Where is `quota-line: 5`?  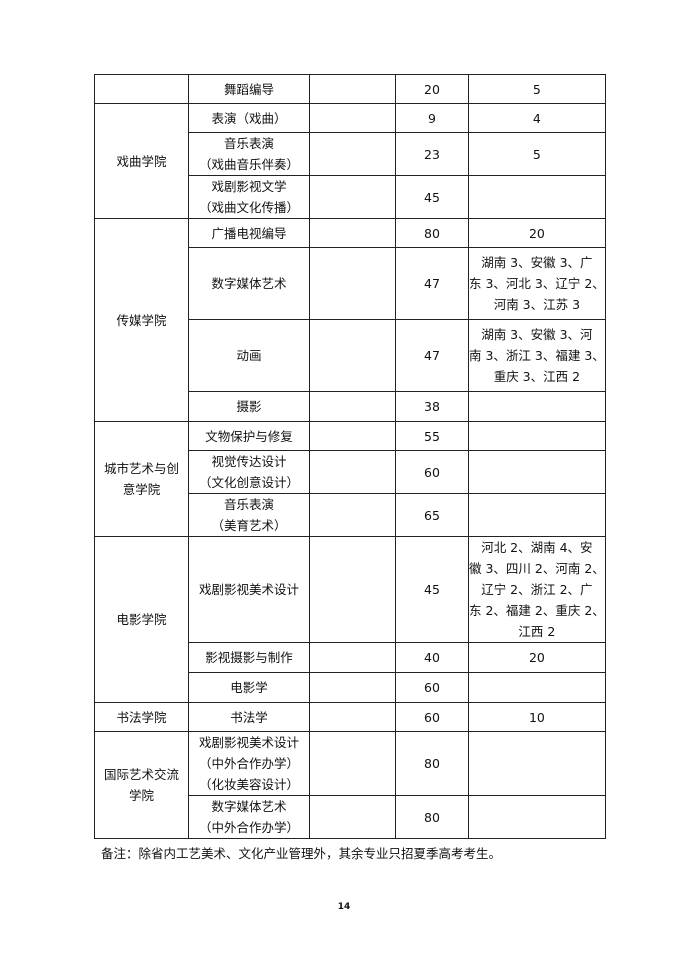 quota-line: 5 is located at coordinates (536, 89).